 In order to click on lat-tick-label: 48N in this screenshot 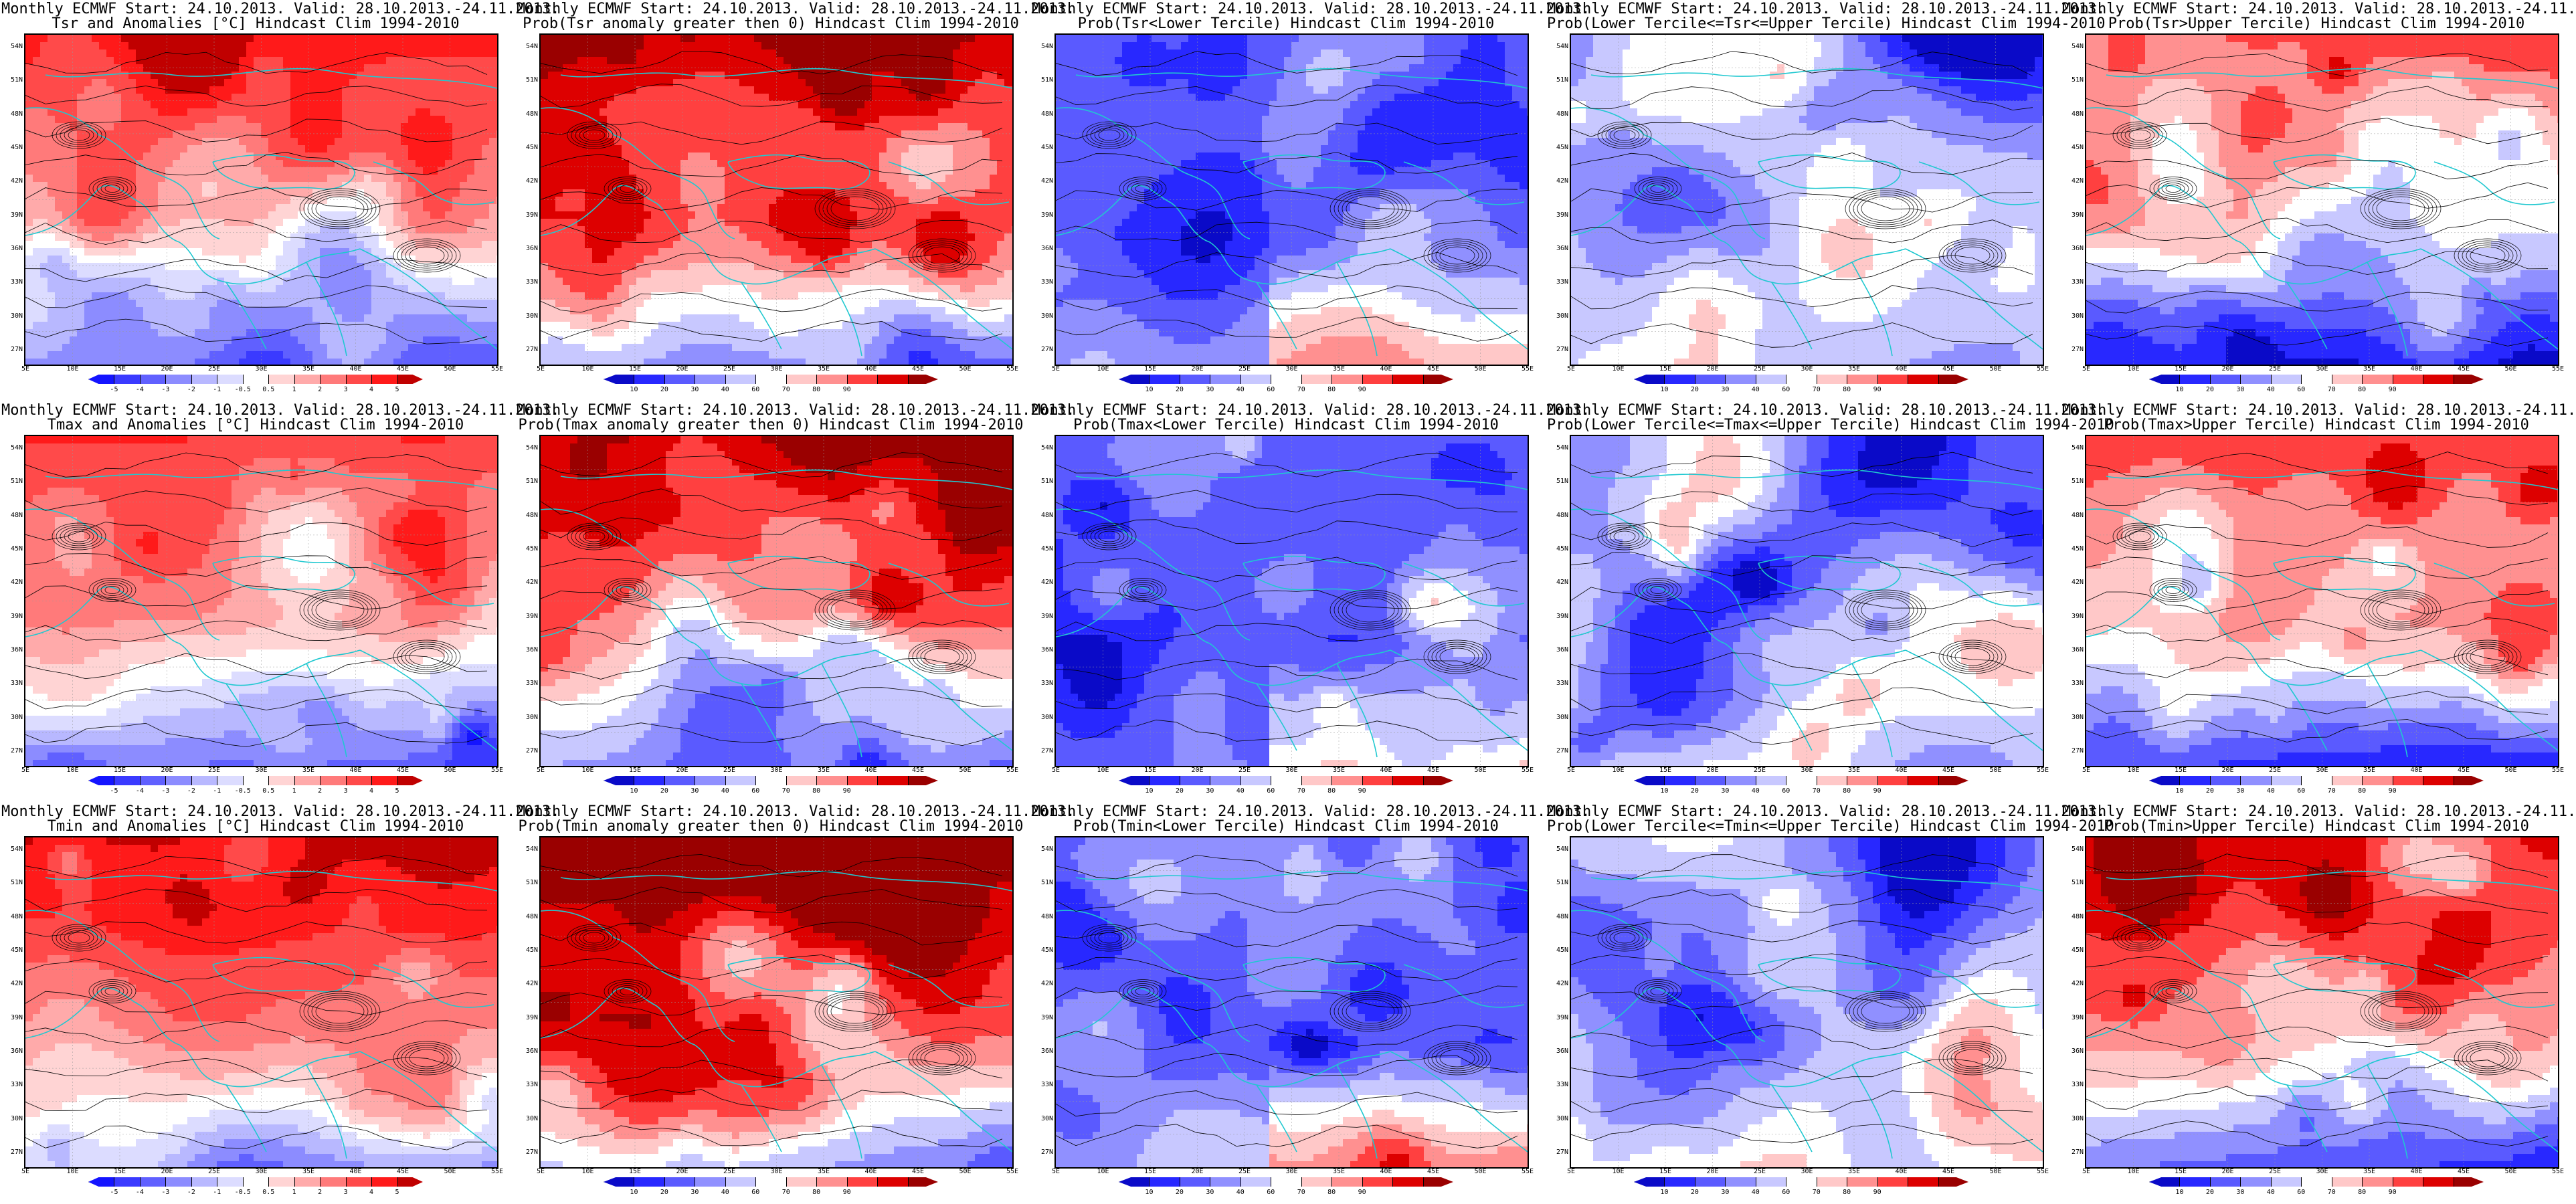, I will do `click(527, 515)`.